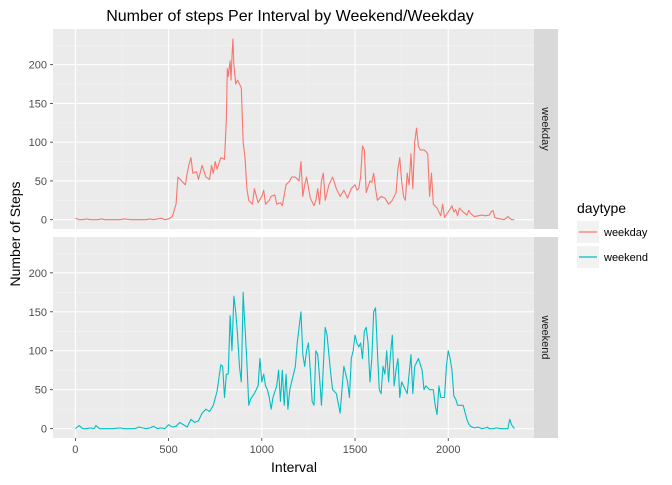  I want to click on facet-strip-weekend, so click(546, 337).